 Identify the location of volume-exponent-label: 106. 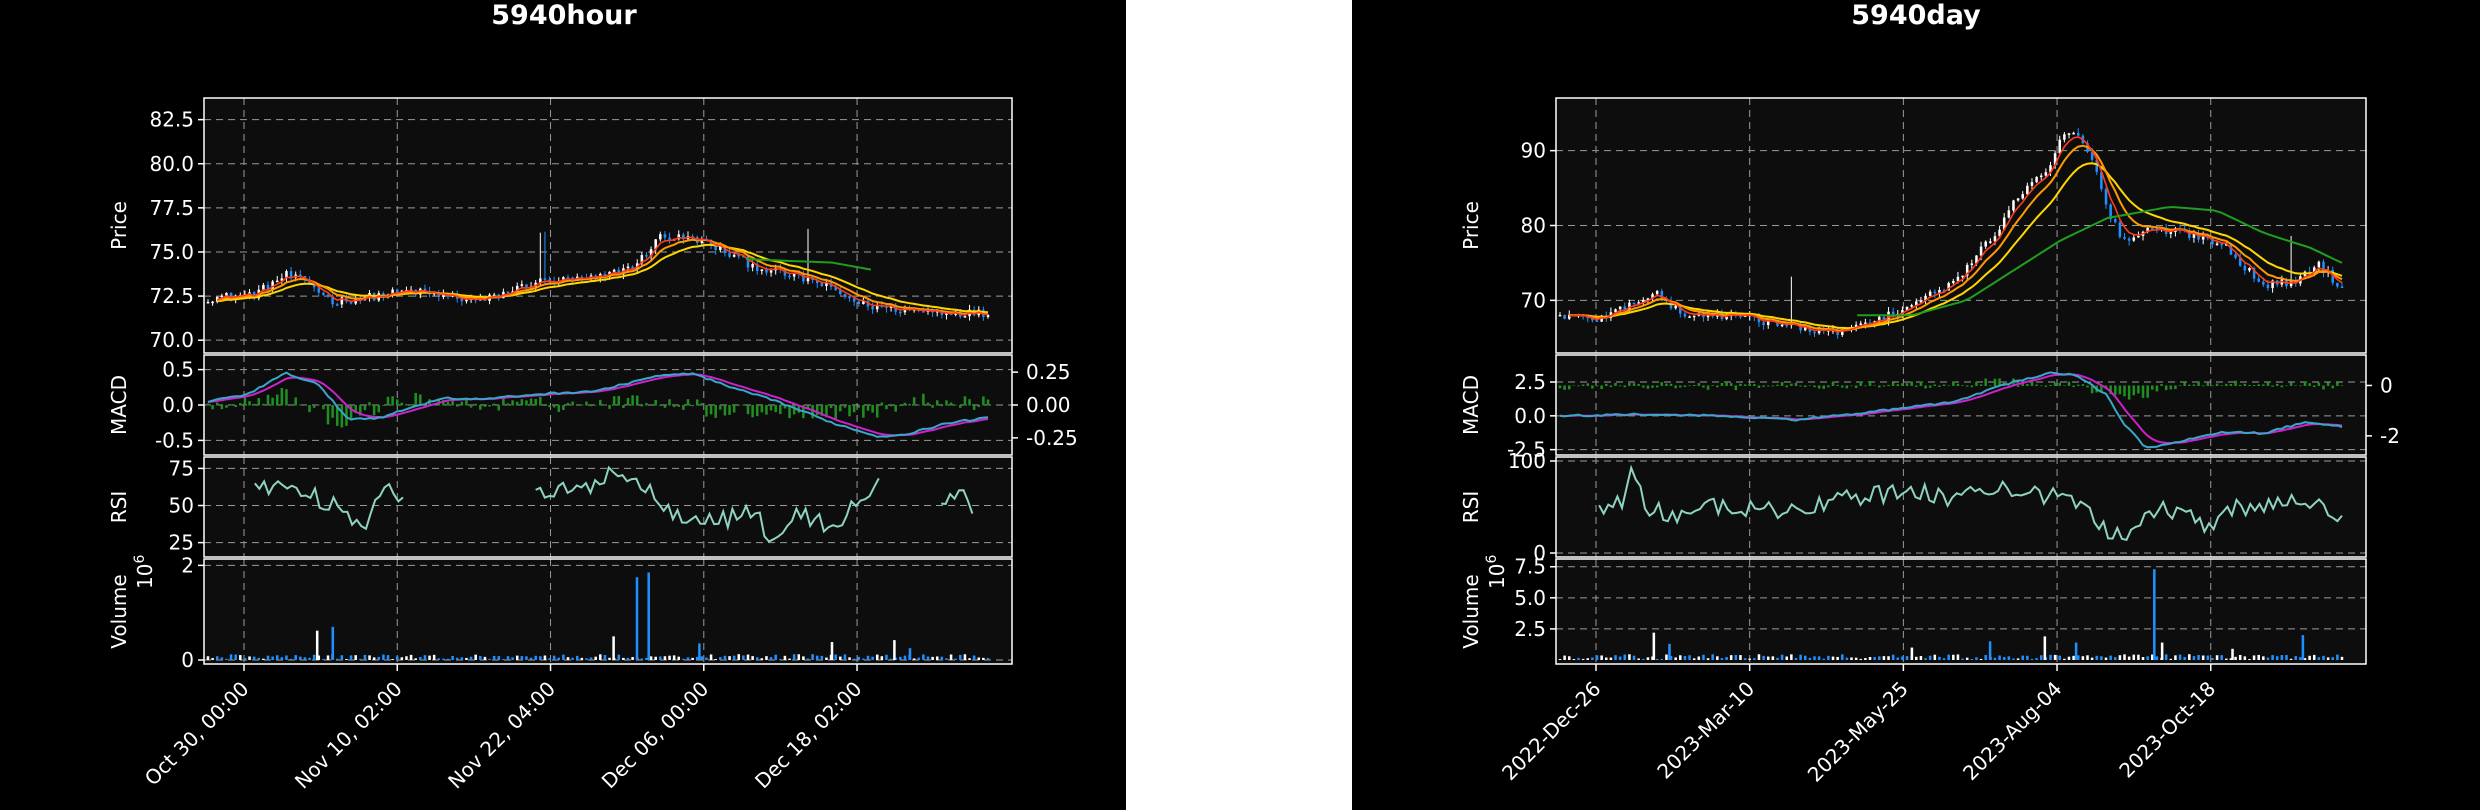
(144, 572).